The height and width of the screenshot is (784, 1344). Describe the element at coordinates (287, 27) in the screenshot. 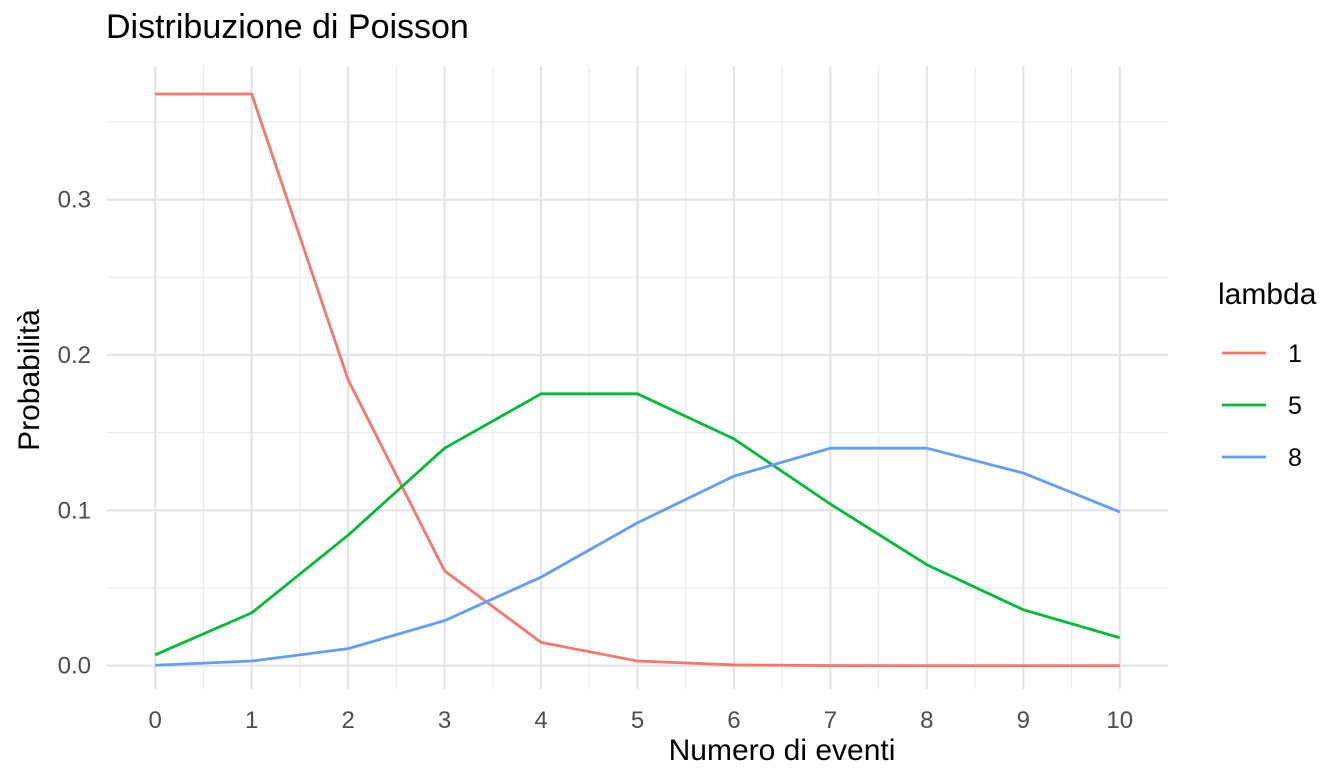

I see `chart-title: Distribuzione di Poisson` at that location.